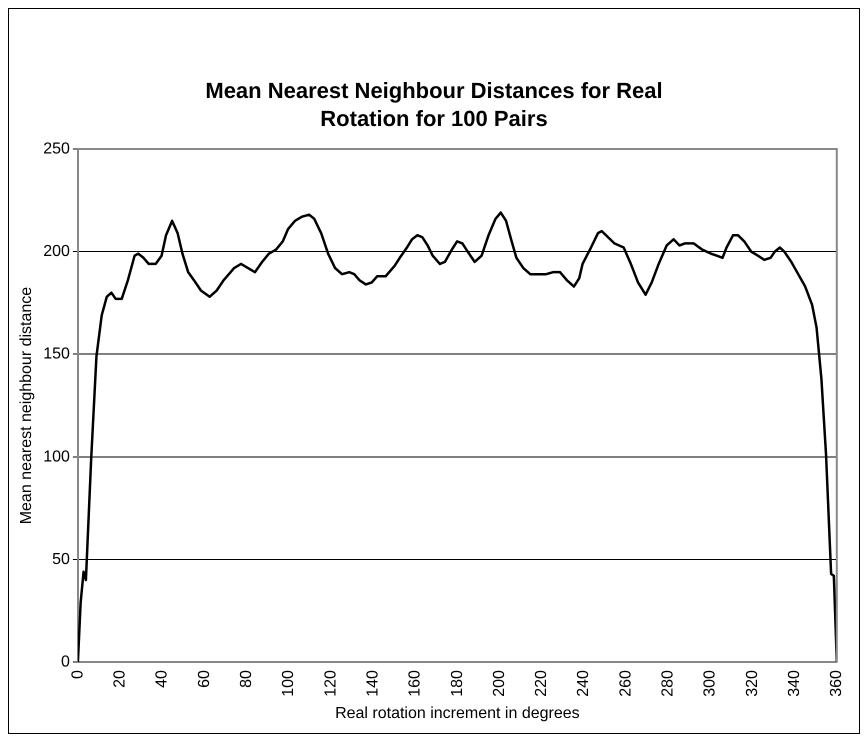  What do you see at coordinates (56, 251) in the screenshot?
I see `y-tick-label: 200` at bounding box center [56, 251].